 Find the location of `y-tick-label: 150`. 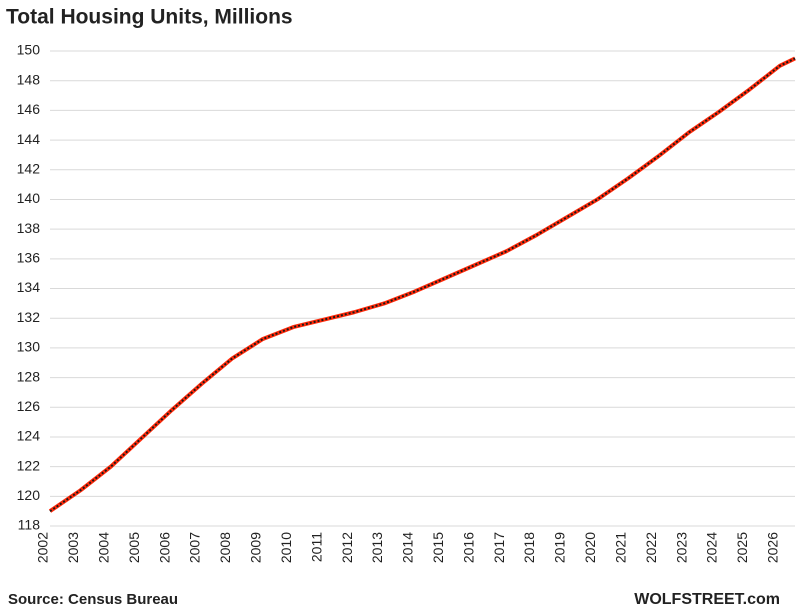

y-tick-label: 150 is located at coordinates (29, 50).